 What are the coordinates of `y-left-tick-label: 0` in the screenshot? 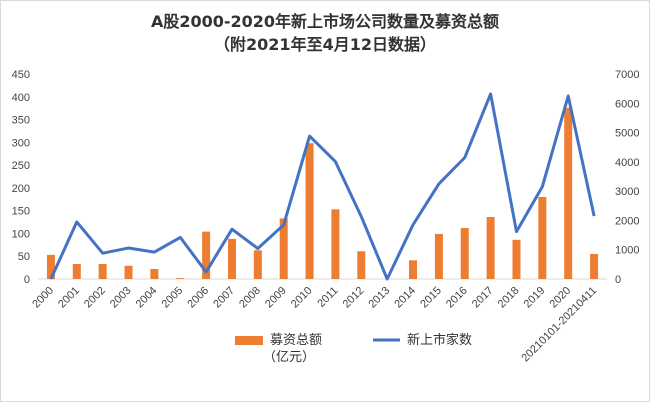 It's located at (27, 280).